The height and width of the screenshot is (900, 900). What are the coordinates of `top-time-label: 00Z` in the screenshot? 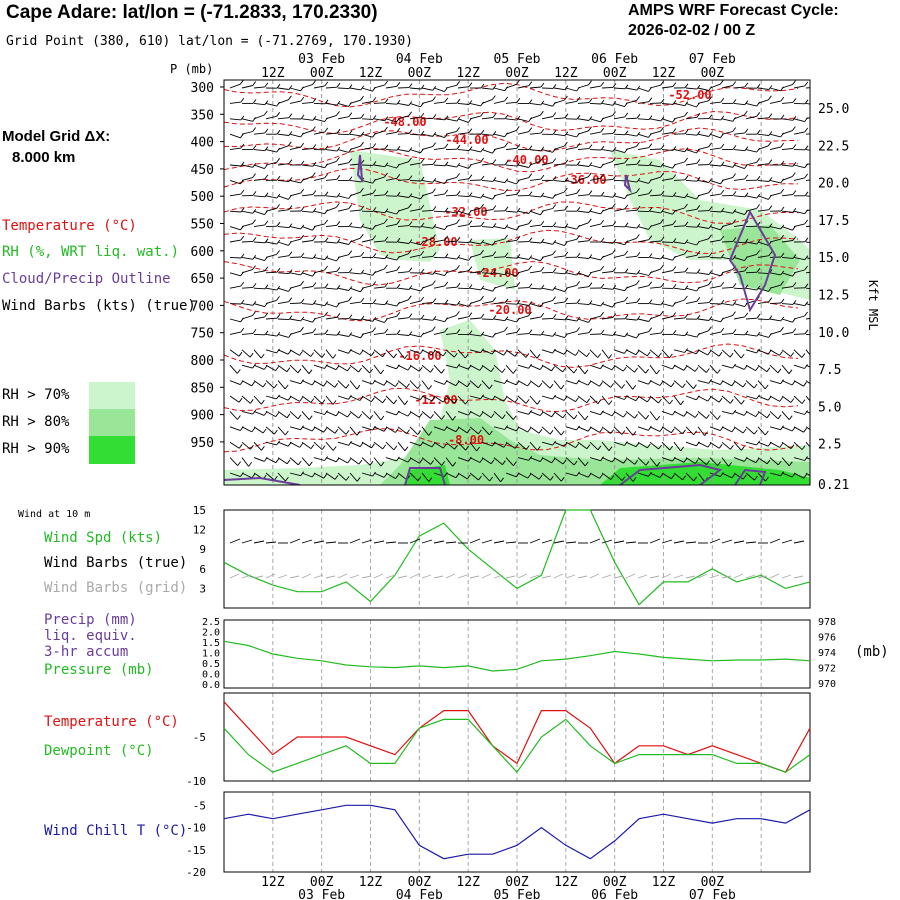 It's located at (615, 73).